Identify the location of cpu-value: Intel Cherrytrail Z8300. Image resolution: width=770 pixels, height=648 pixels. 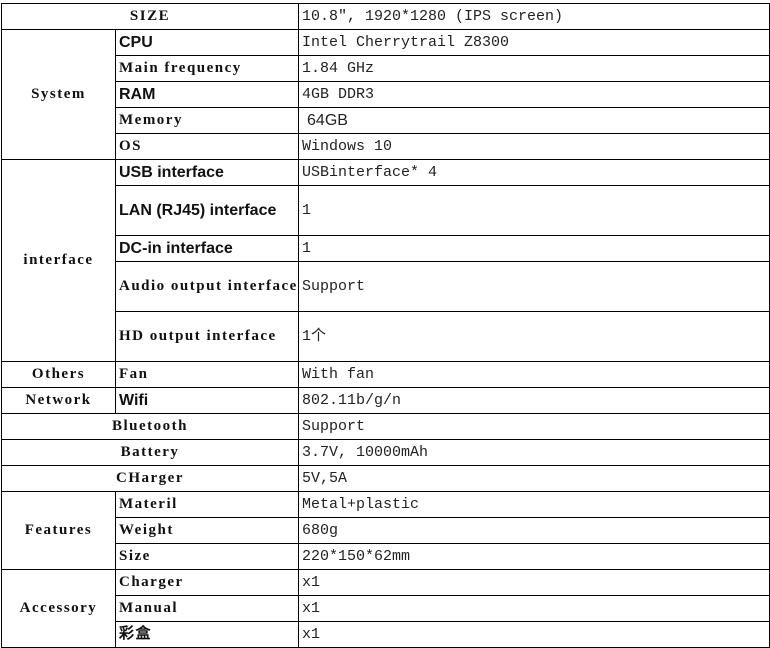
(534, 42).